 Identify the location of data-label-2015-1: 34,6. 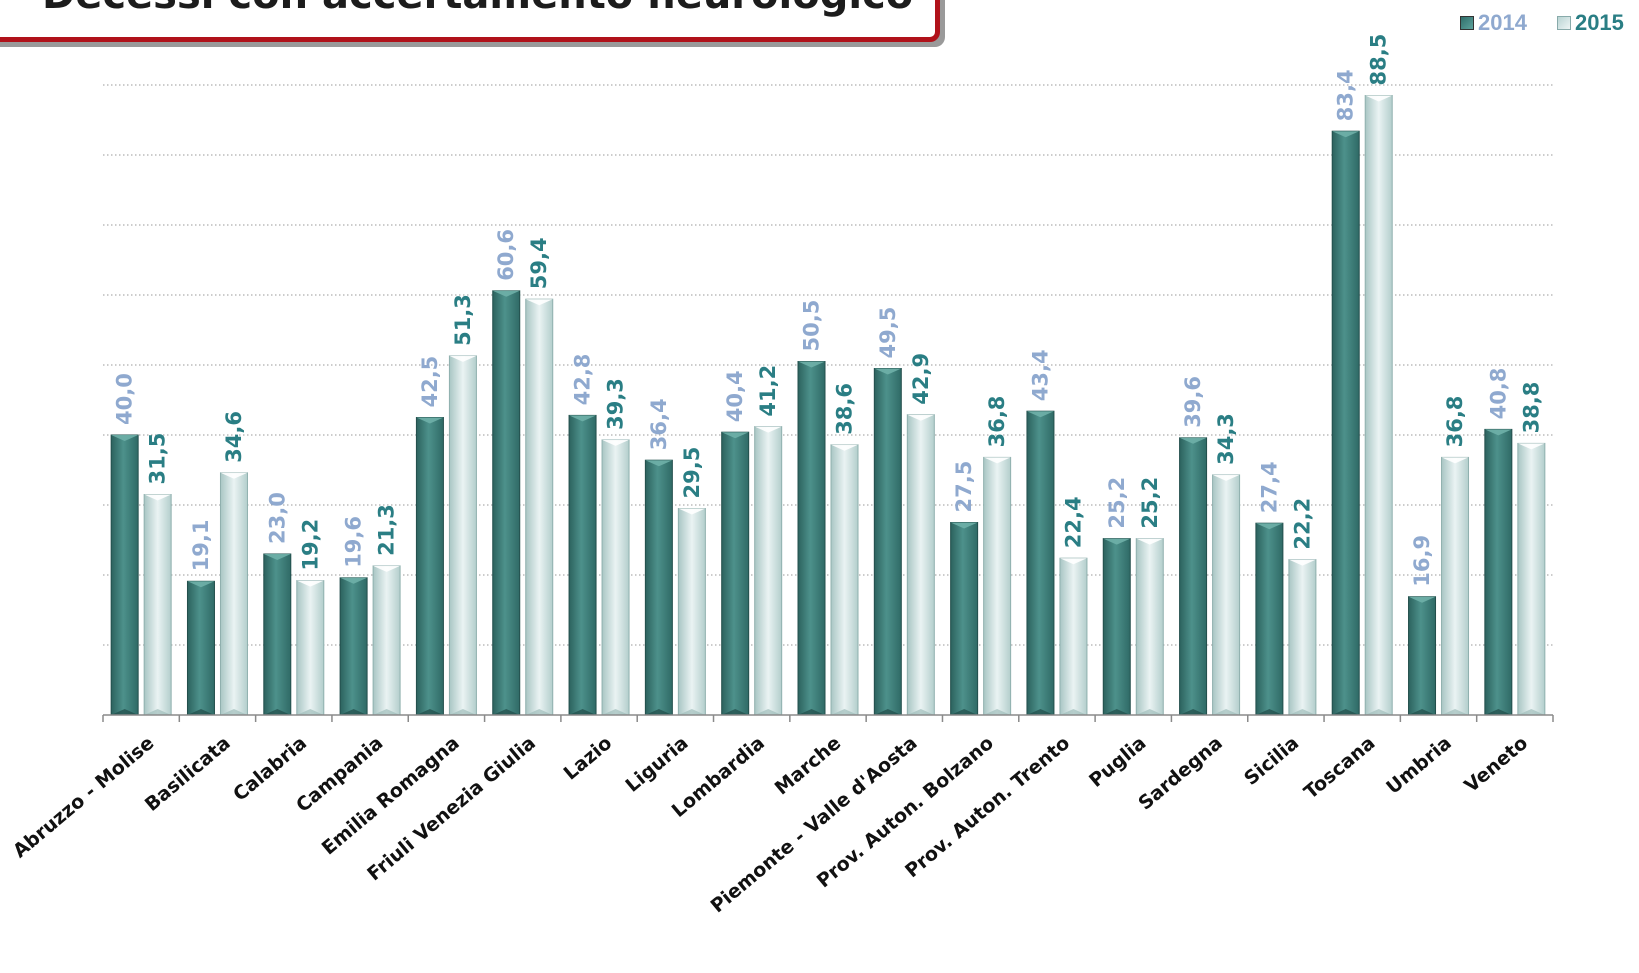
(234, 437).